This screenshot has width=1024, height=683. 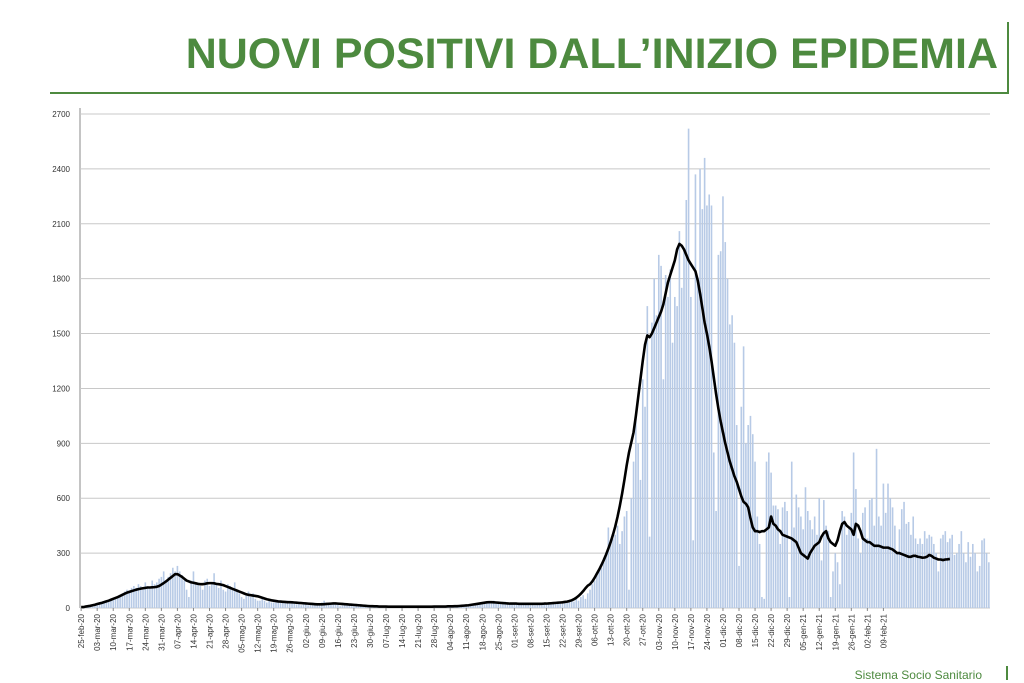 What do you see at coordinates (64, 553) in the screenshot?
I see `y-tick-label: 300` at bounding box center [64, 553].